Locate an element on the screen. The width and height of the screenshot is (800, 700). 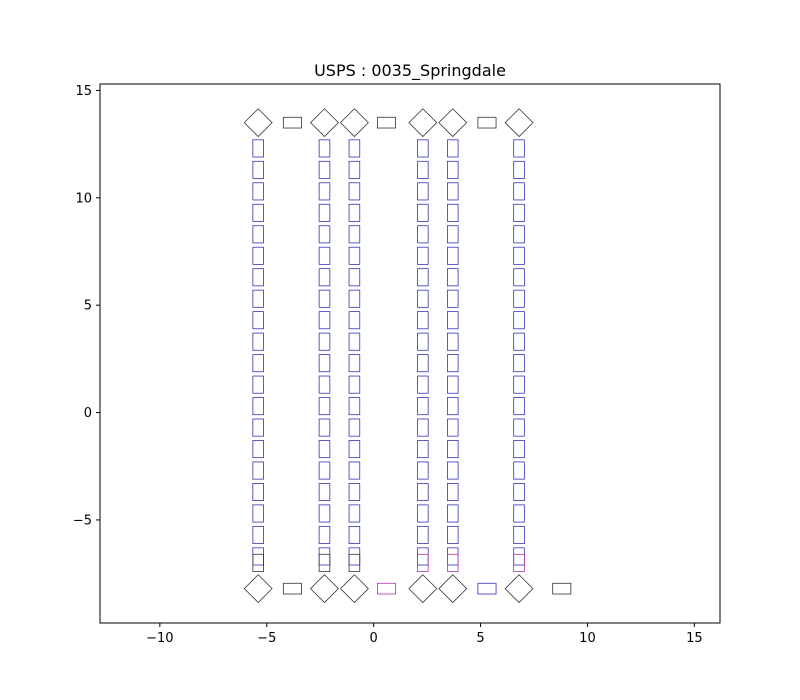
y-tick-label: 15 is located at coordinates (83, 91).